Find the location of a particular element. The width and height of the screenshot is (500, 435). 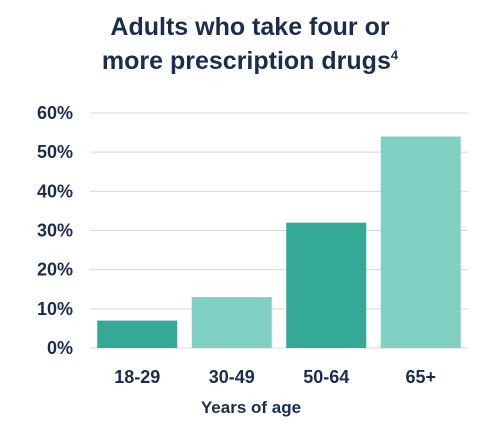

y-tick-label: 20% is located at coordinates (55, 270).